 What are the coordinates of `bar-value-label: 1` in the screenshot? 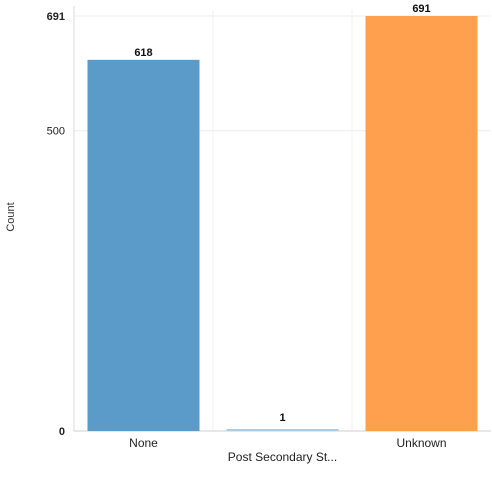 It's located at (282, 418).